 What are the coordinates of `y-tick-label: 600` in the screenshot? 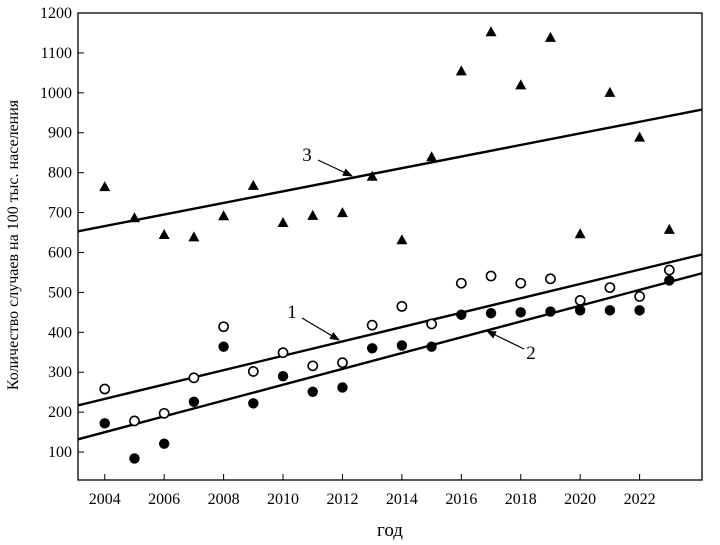 It's located at (60, 252).